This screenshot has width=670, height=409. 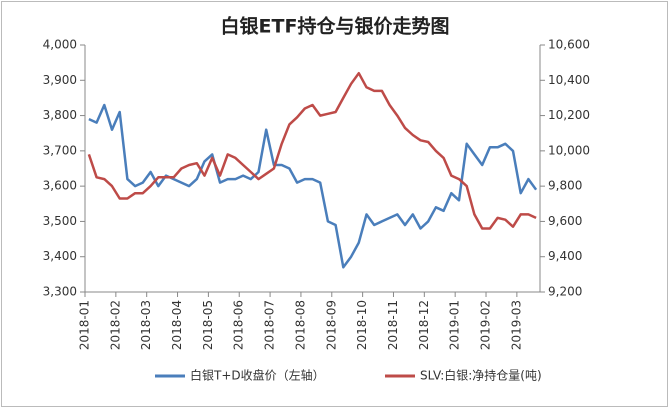 What do you see at coordinates (569, 150) in the screenshot?
I see `y2-tick-label: 10,000` at bounding box center [569, 150].